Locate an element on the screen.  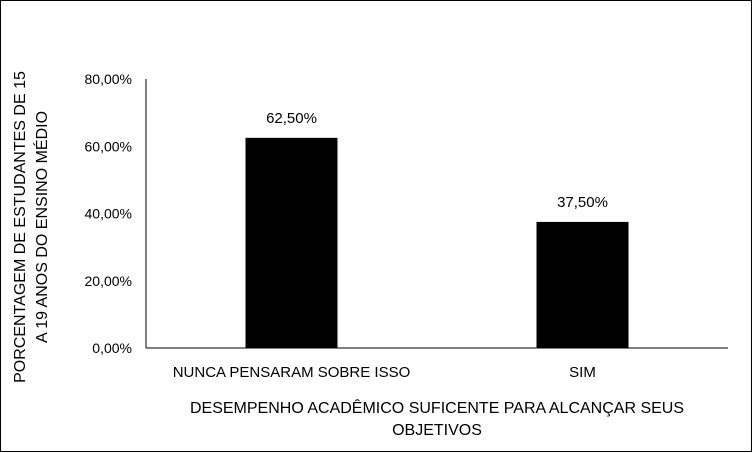
y-tick-label: 80,00% is located at coordinates (108, 79).